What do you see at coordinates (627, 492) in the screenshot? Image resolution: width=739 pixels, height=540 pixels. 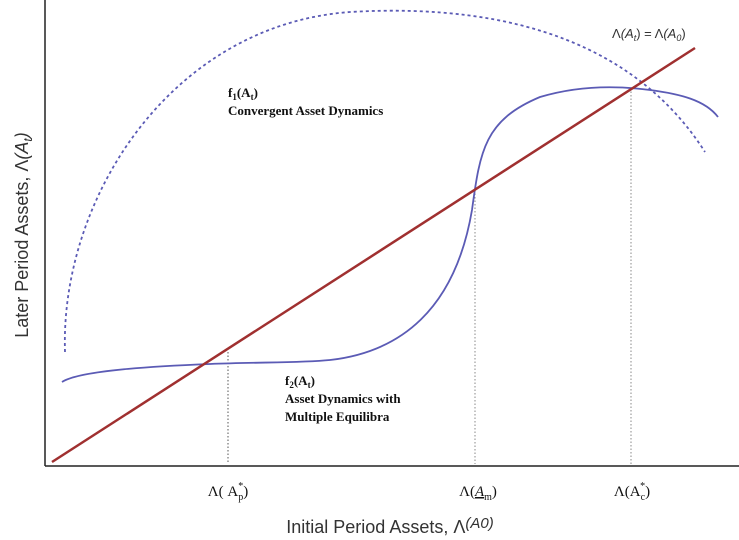 I see `text-part: Λ(A` at bounding box center [627, 492].